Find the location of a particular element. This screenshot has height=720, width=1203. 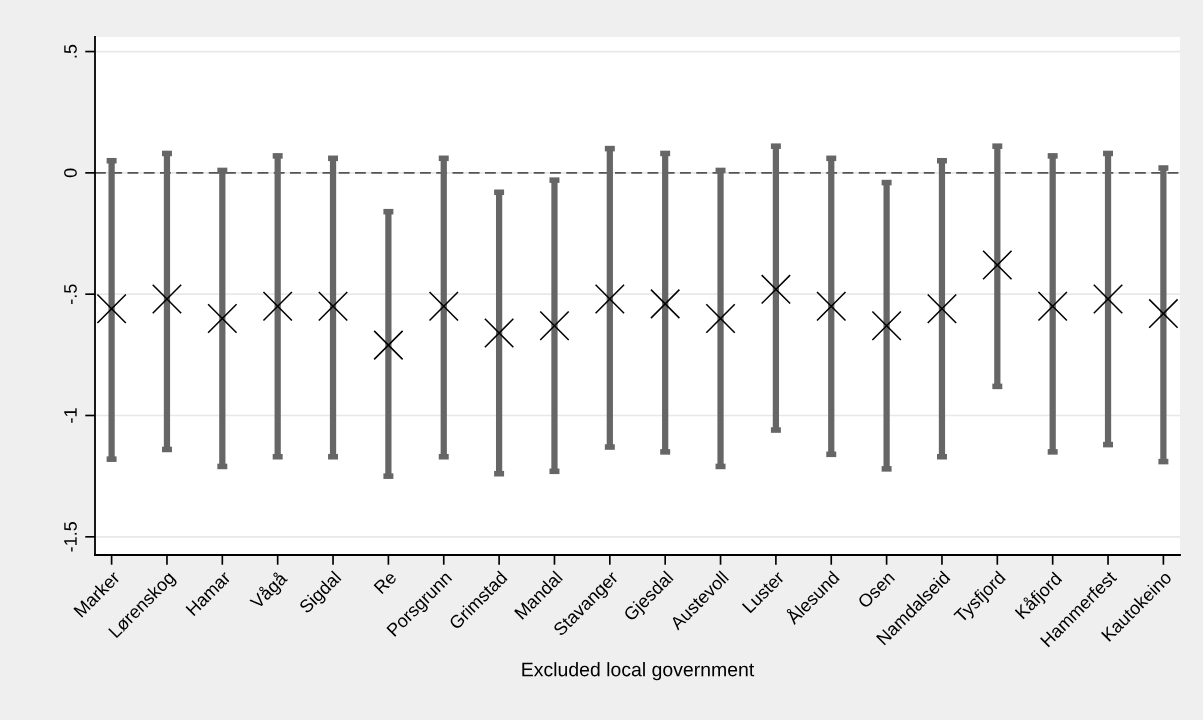

y-tick-label: 0 is located at coordinates (70, 173).